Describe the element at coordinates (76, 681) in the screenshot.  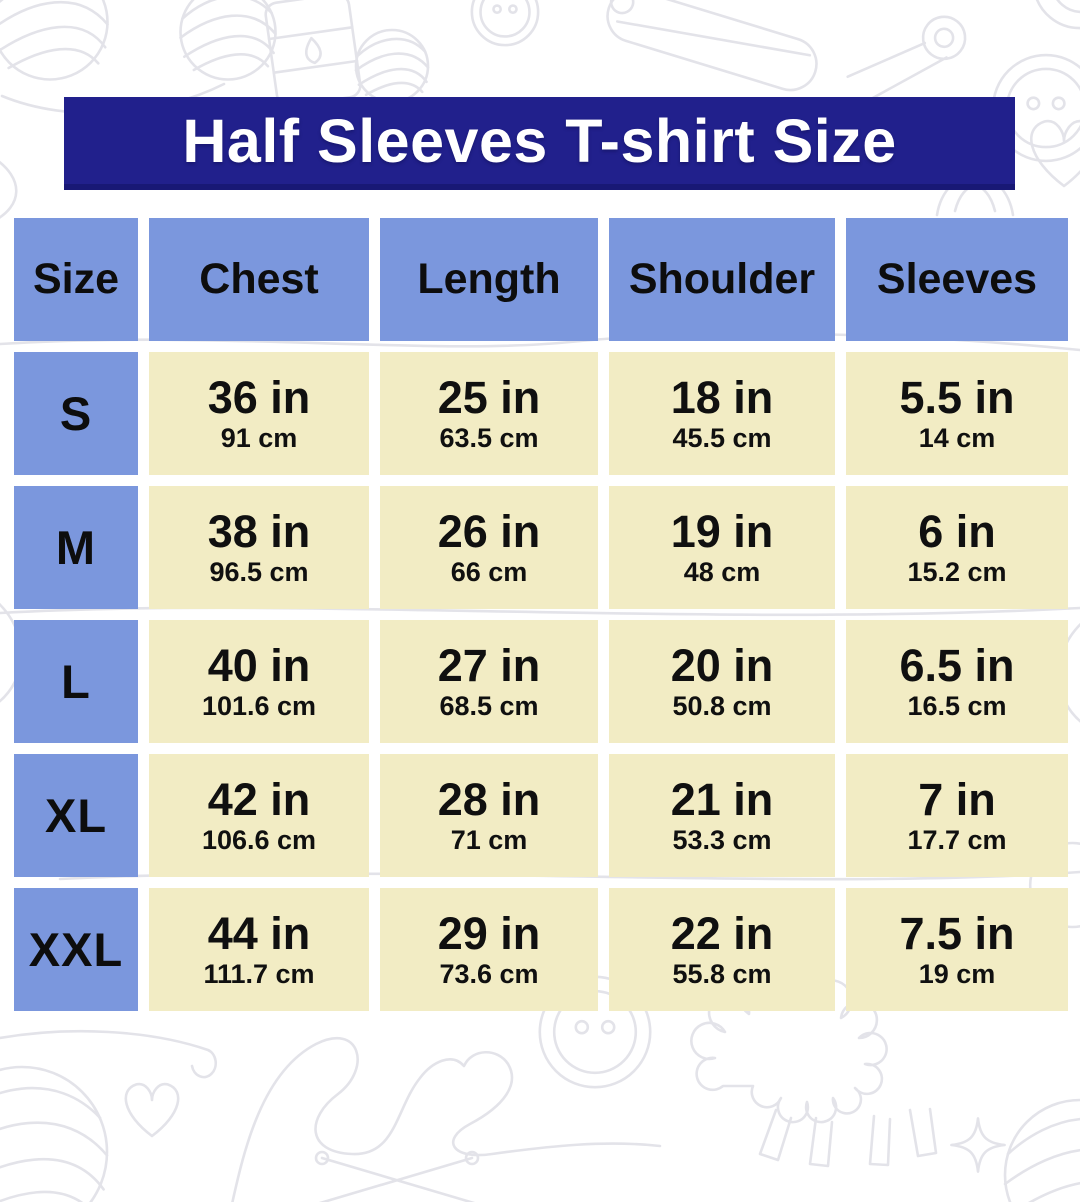
I see `row-label-l: L` at that location.